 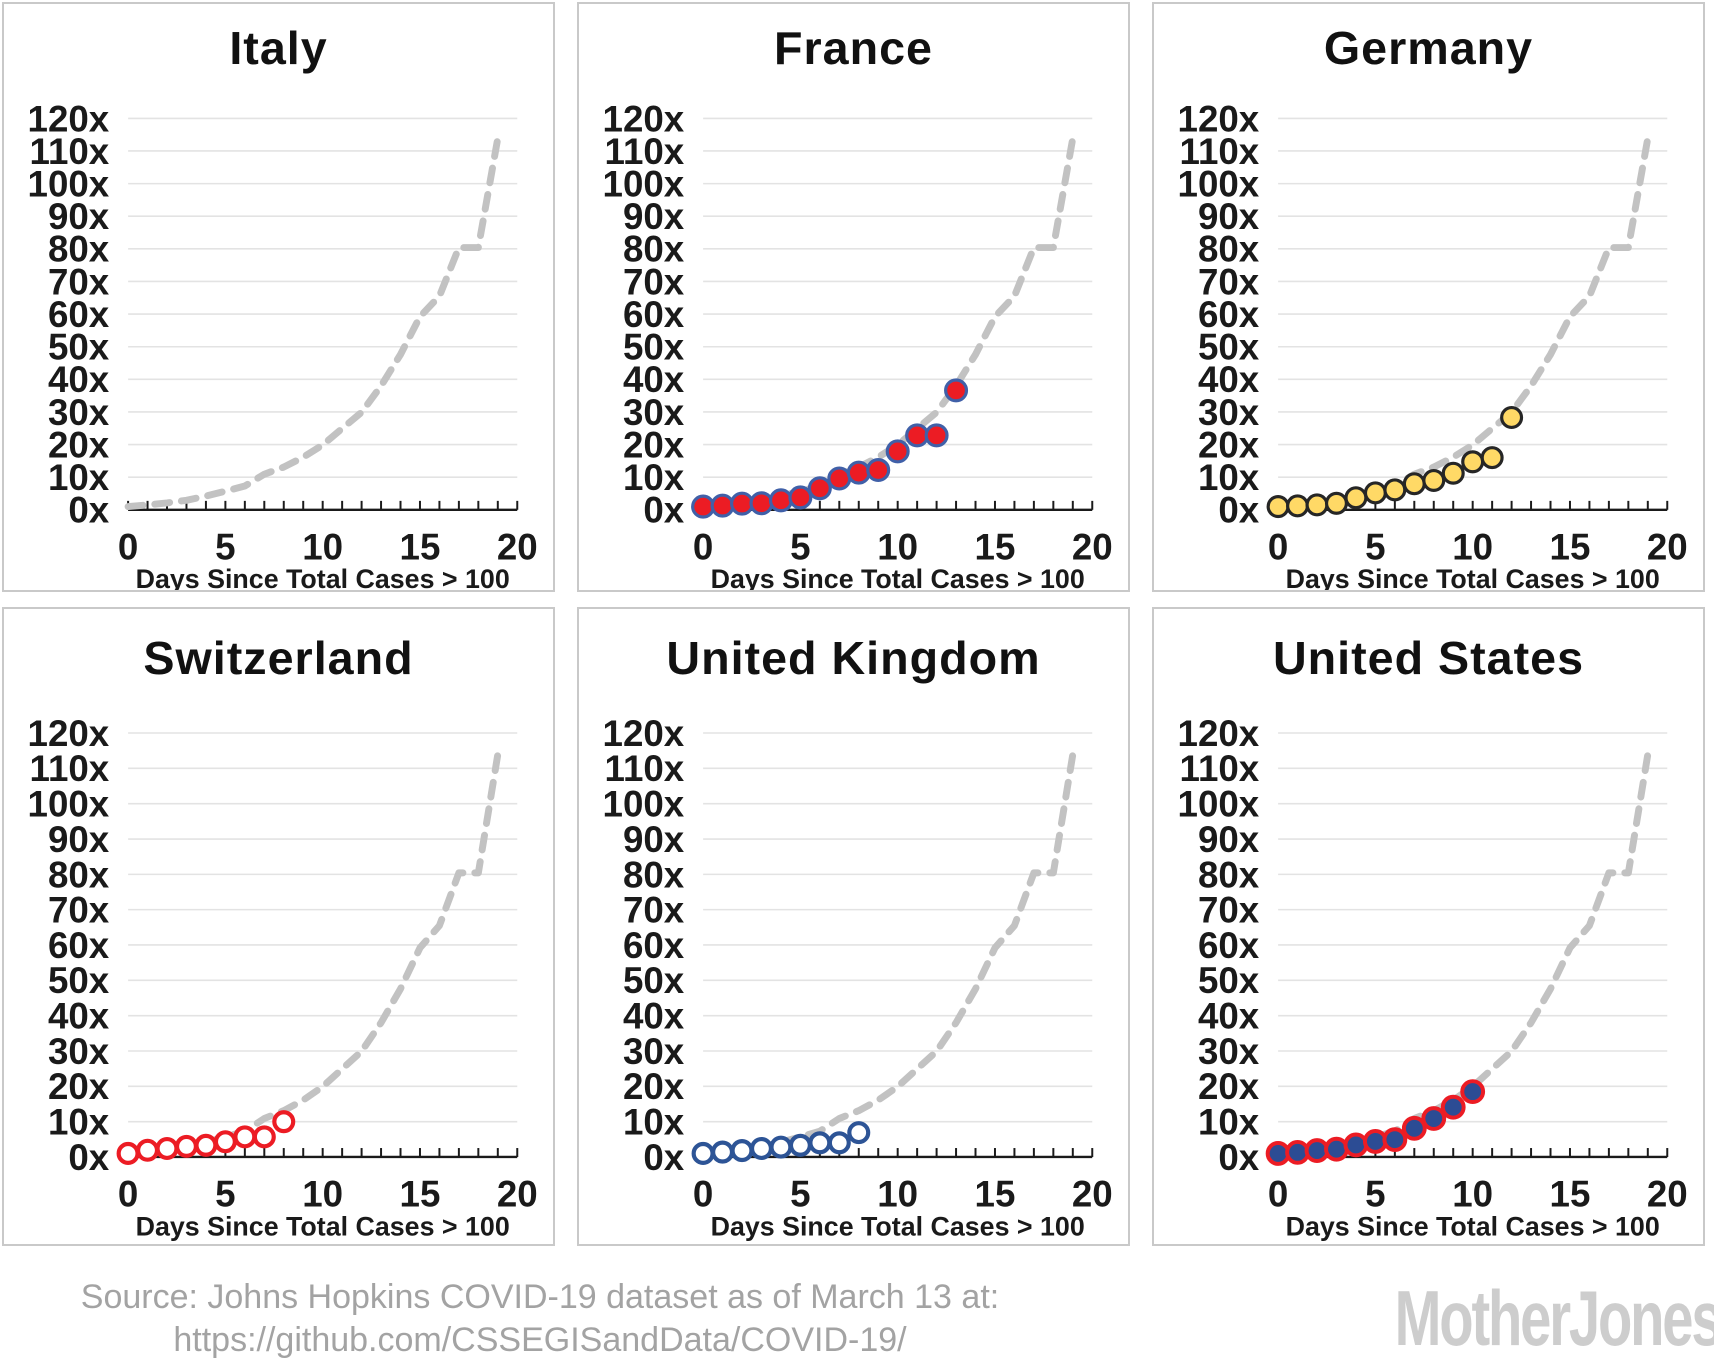 I want to click on italy-reference-curve, so click(x=313, y=322).